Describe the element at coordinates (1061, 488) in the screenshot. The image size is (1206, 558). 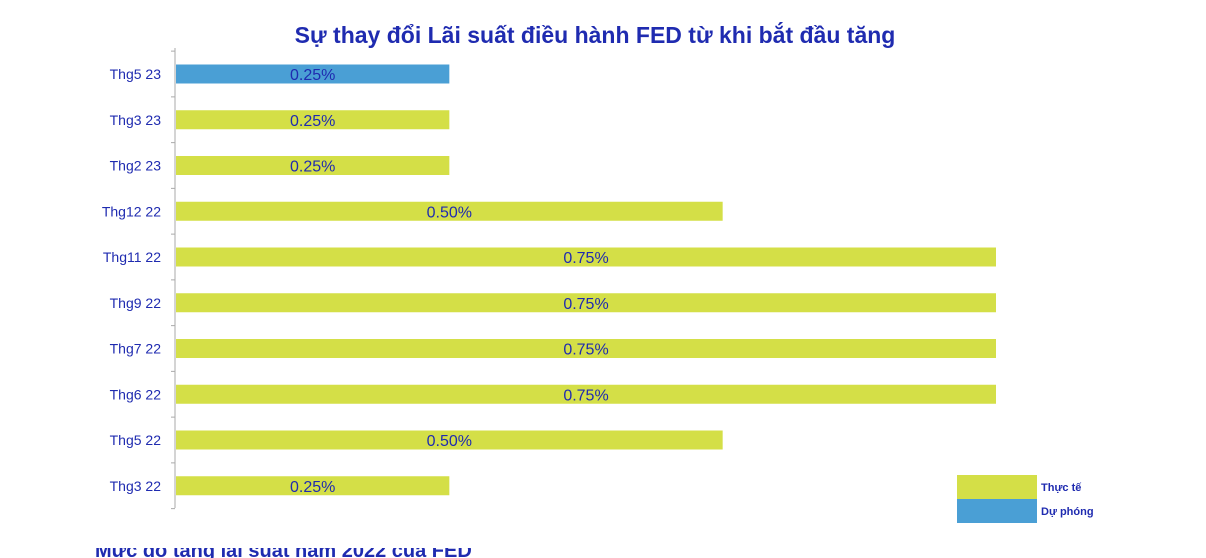
I see `legend-label-actual: Thực tế` at that location.